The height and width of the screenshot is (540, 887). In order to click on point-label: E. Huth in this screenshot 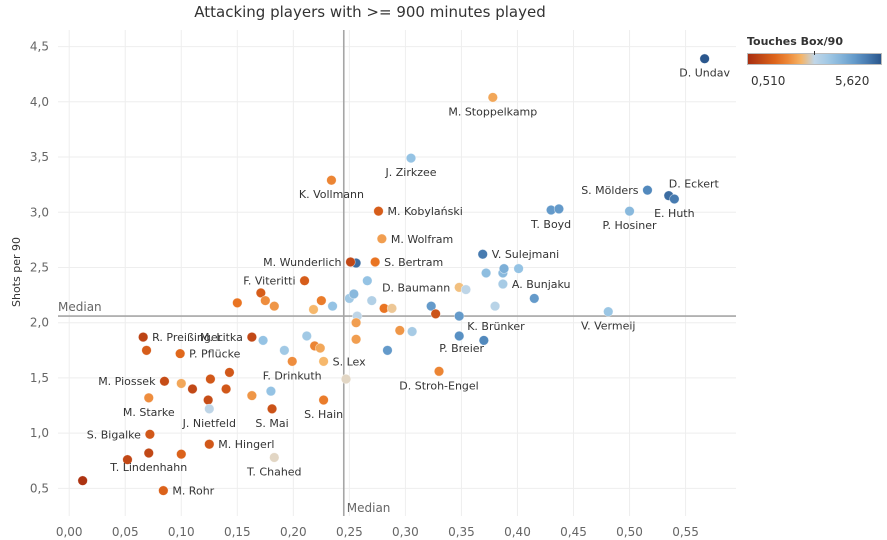, I will do `click(674, 213)`.